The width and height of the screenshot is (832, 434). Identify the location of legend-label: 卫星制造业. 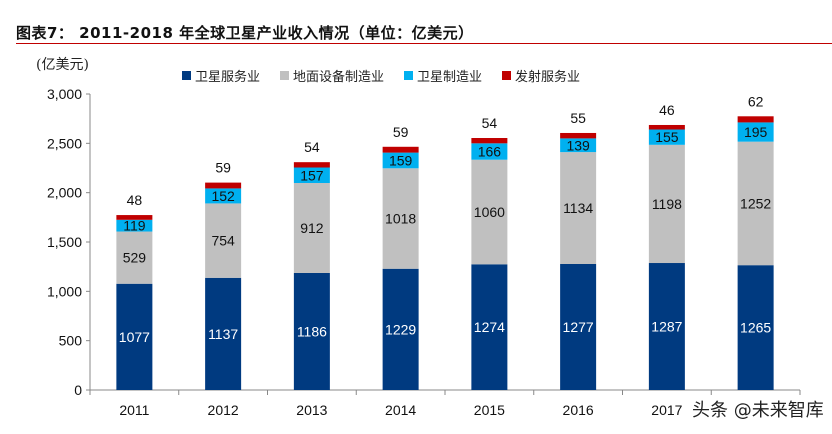
(450, 77).